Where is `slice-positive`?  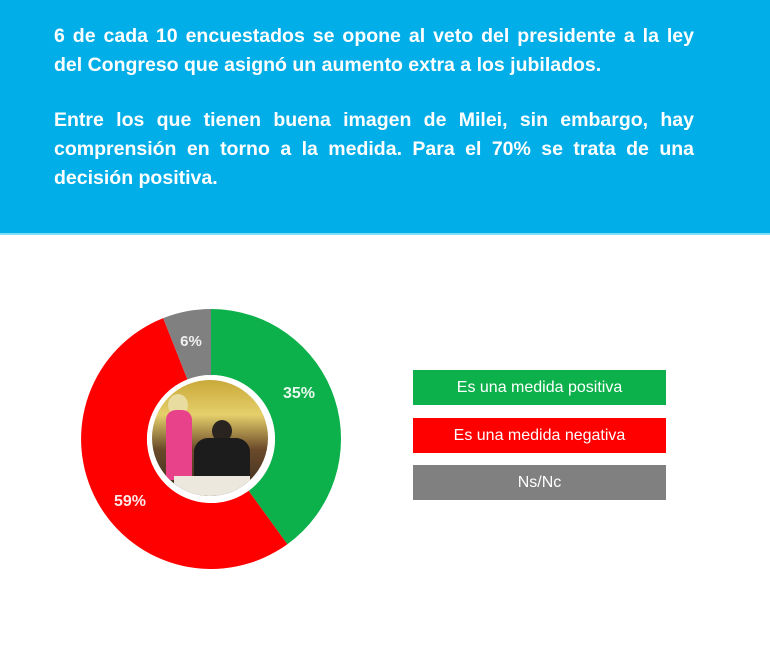
slice-positive is located at coordinates (276, 427).